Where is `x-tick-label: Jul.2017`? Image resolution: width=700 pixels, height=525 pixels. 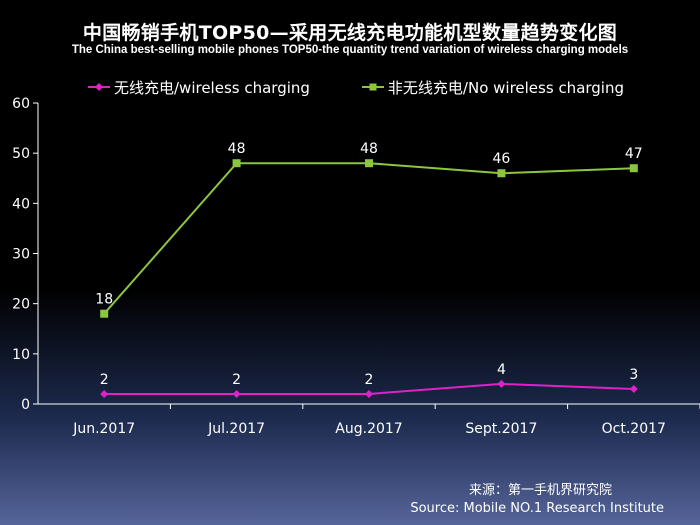 x-tick-label: Jul.2017 is located at coordinates (236, 429).